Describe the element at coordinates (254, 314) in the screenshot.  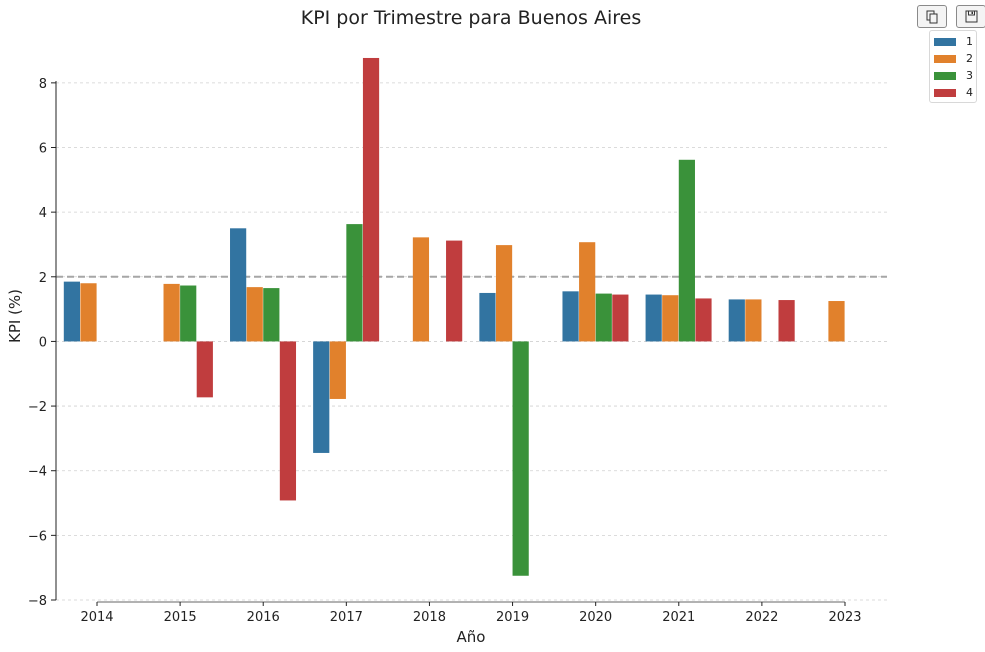
I see `bar-series-2-2016` at that location.